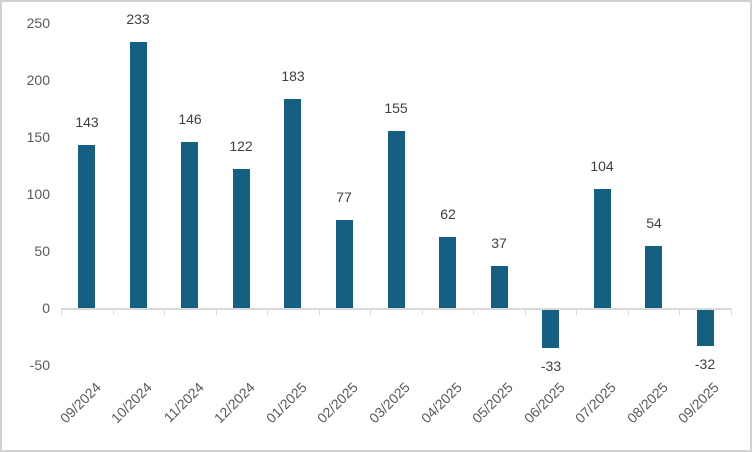 This screenshot has height=452, width=752. Describe the element at coordinates (648, 403) in the screenshot. I see `x-axis-category-label: 08/2025` at that location.